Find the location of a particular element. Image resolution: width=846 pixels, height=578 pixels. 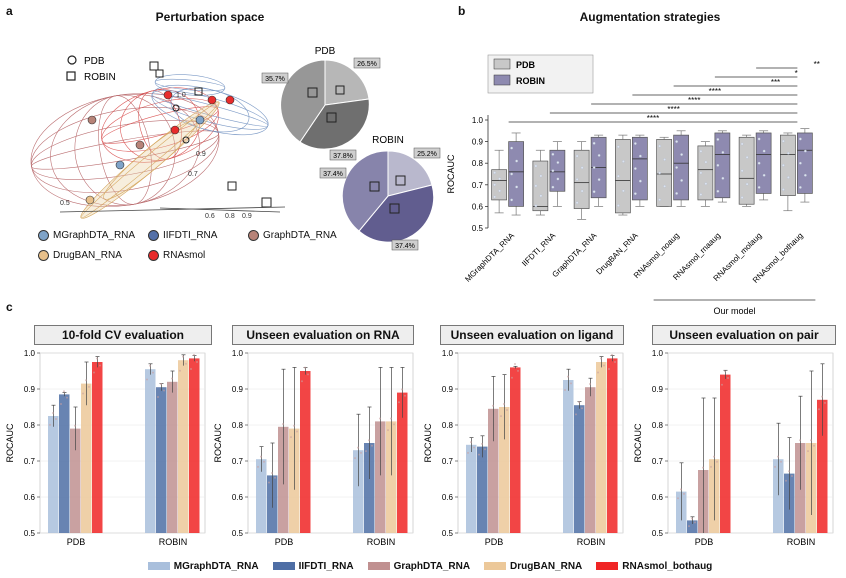

pie-pdb-label-1: 26.5% is located at coordinates (367, 64).